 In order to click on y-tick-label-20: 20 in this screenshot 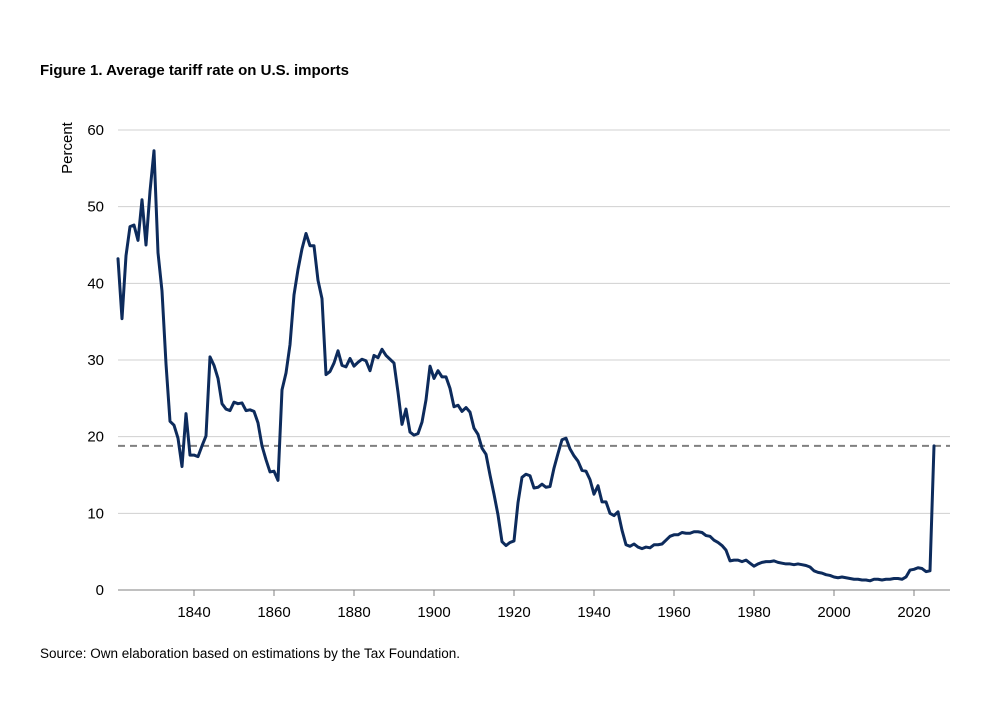, I will do `click(95, 437)`.